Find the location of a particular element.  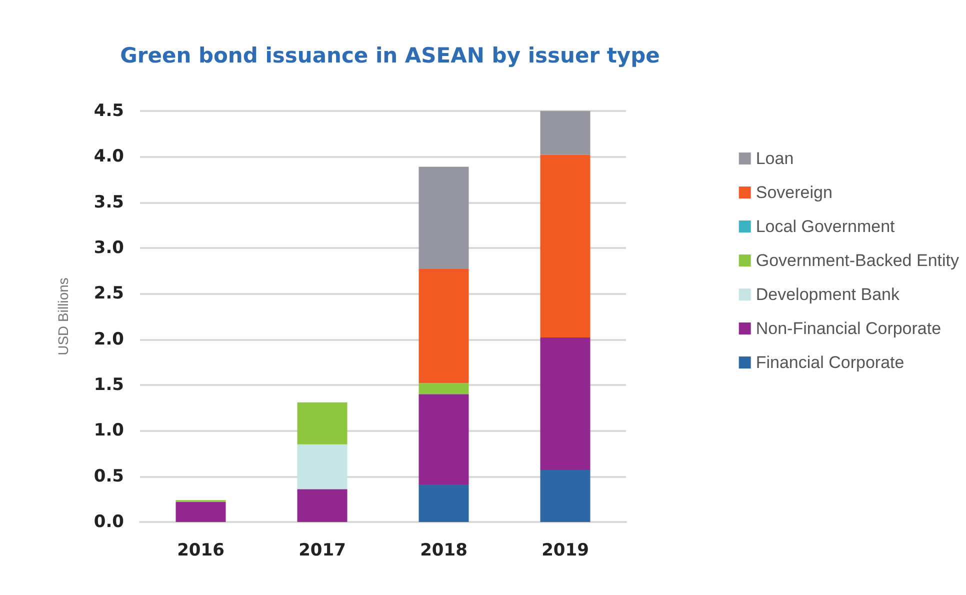

y-tick-label: 4.5 is located at coordinates (109, 111).